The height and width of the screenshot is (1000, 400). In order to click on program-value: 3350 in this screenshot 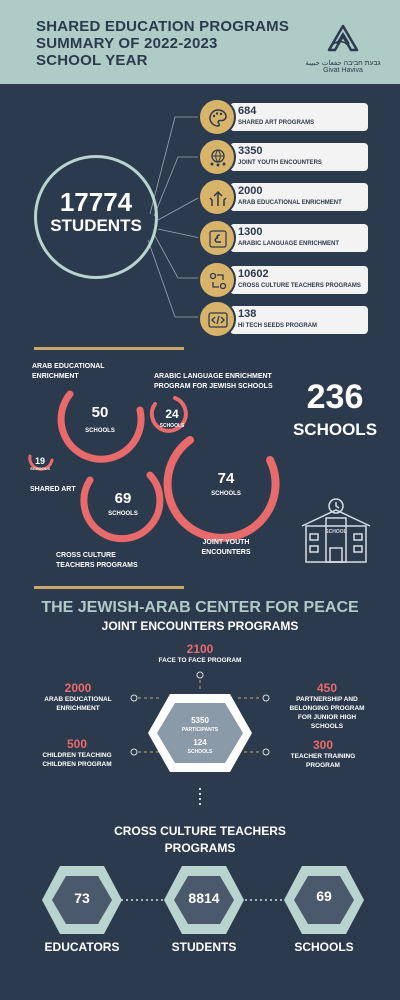, I will do `click(250, 151)`.